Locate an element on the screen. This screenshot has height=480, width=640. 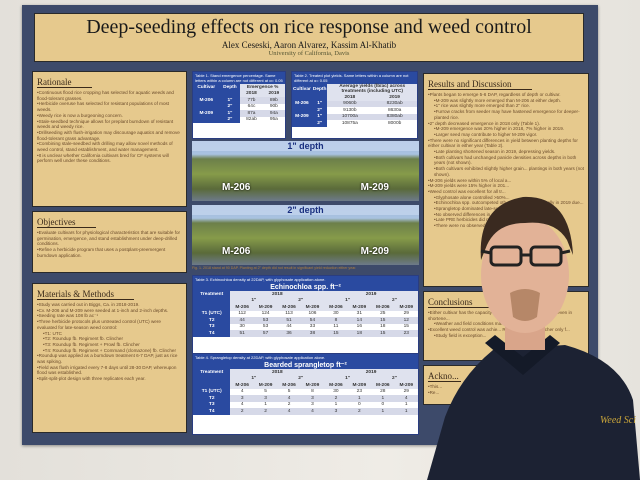
table-row: T3 30 53 44 33 11 16 18 15 is located at coordinates (305, 326).